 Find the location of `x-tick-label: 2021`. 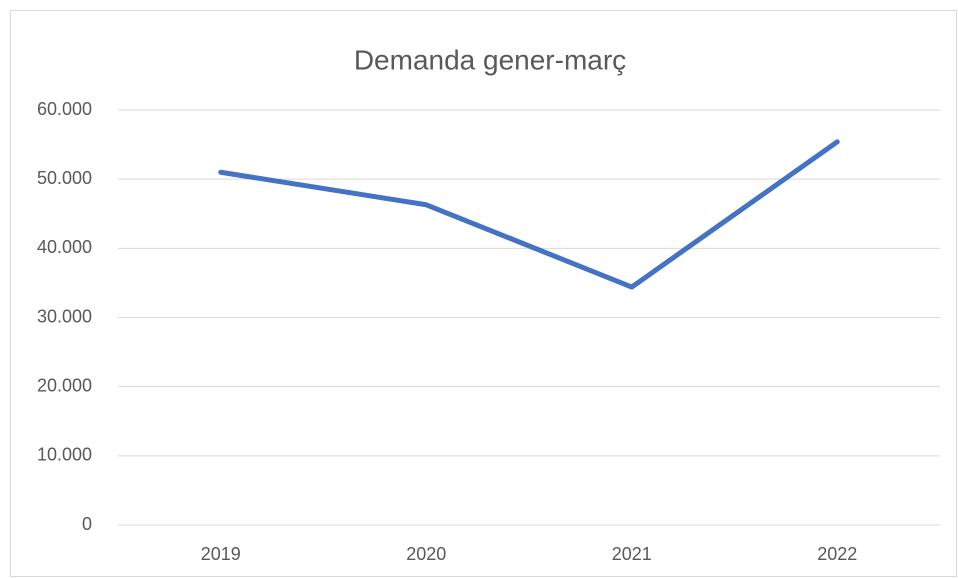

x-tick-label: 2021 is located at coordinates (632, 554).